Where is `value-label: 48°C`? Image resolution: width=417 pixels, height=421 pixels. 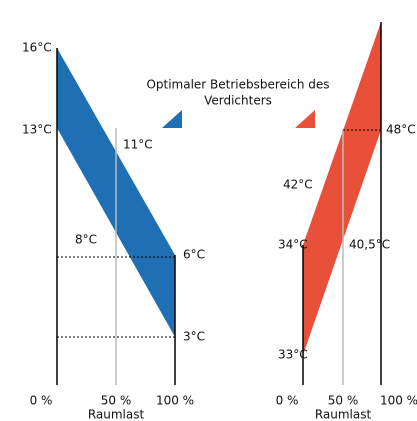
value-label: 48°C is located at coordinates (401, 130).